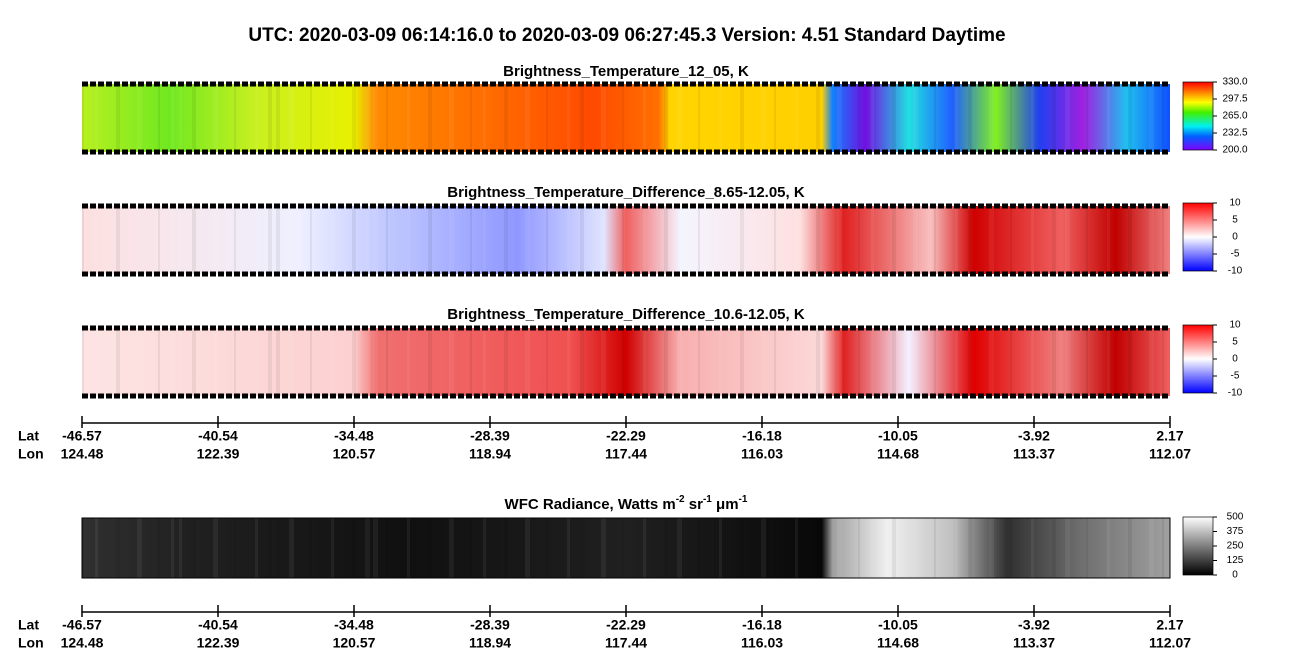 The image size is (1300, 667). I want to click on colorbar-tick-label: -10, so click(1235, 393).